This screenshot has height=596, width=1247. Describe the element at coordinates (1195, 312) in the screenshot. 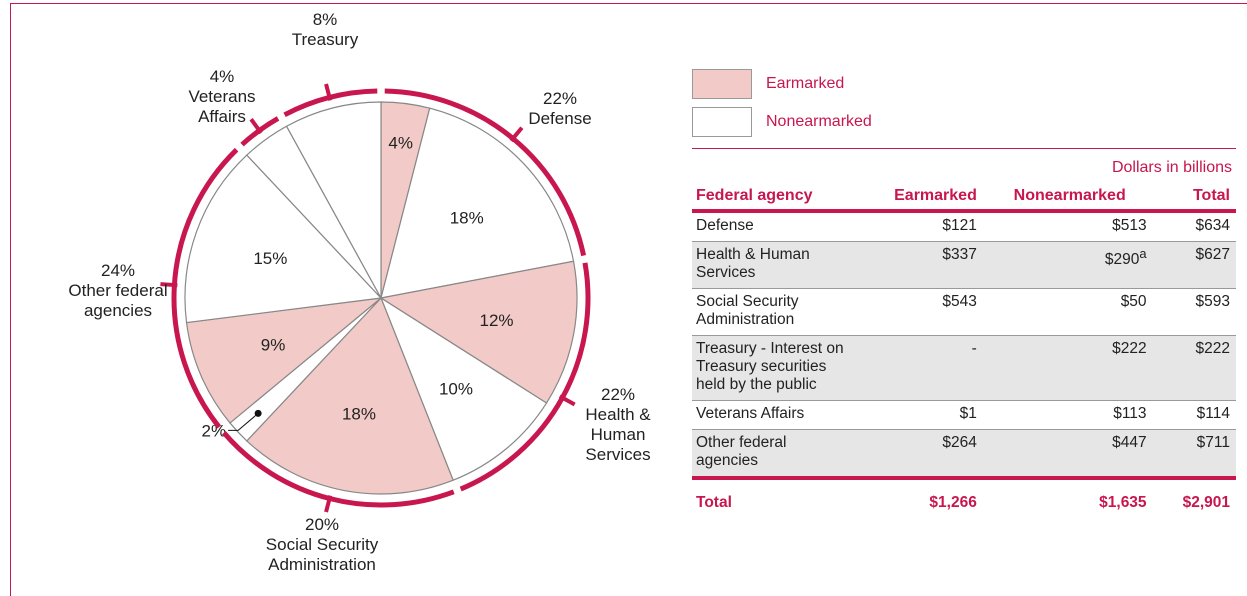

I see `table-cell: $593` at that location.